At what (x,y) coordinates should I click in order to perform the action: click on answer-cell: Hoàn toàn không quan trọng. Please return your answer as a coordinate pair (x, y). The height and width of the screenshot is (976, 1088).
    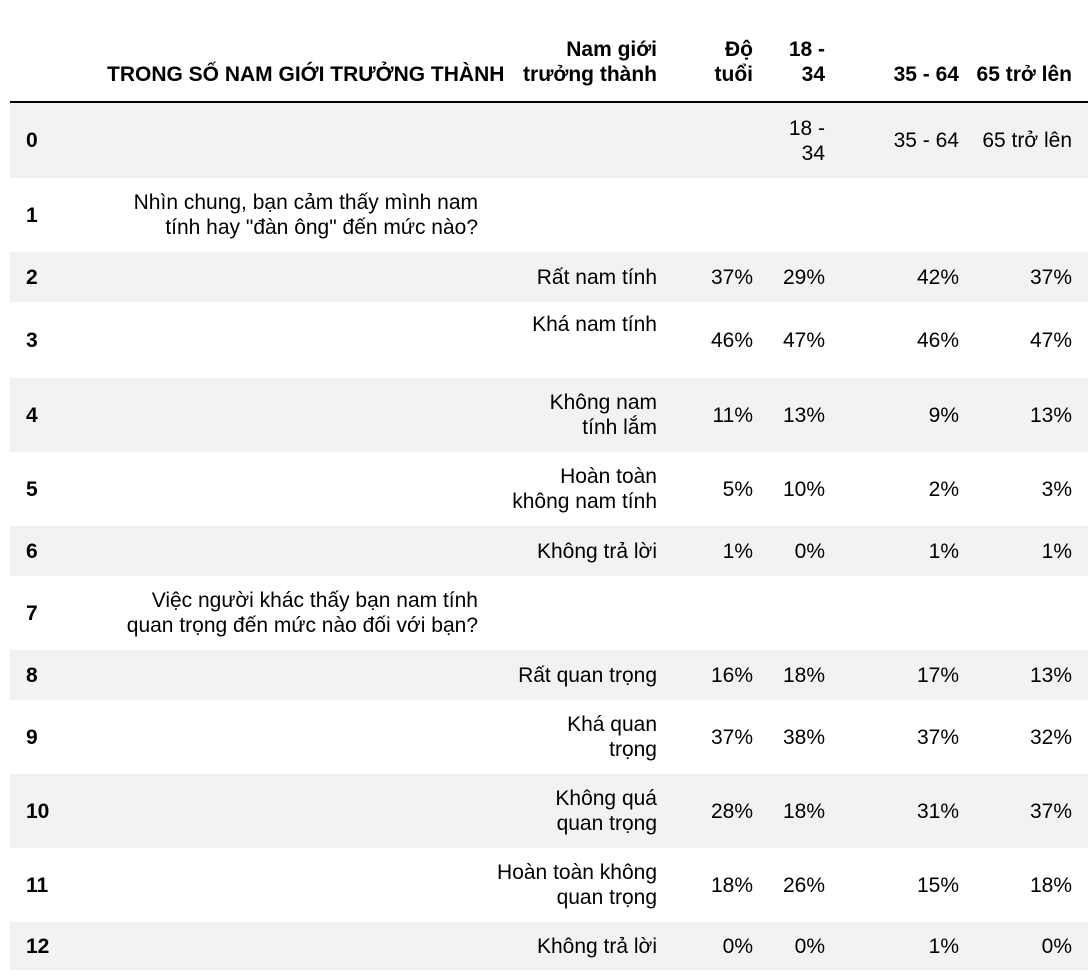
    Looking at the image, I should click on (568, 885).